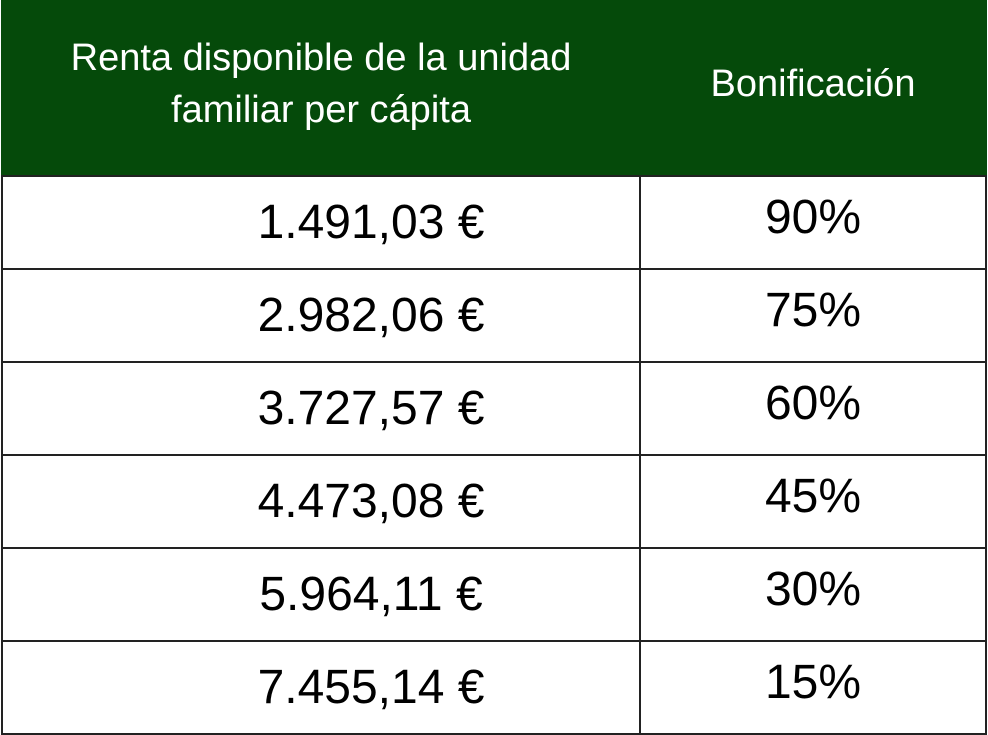 The height and width of the screenshot is (735, 988). I want to click on renta-cell: 3.727,57 €, so click(321, 408).